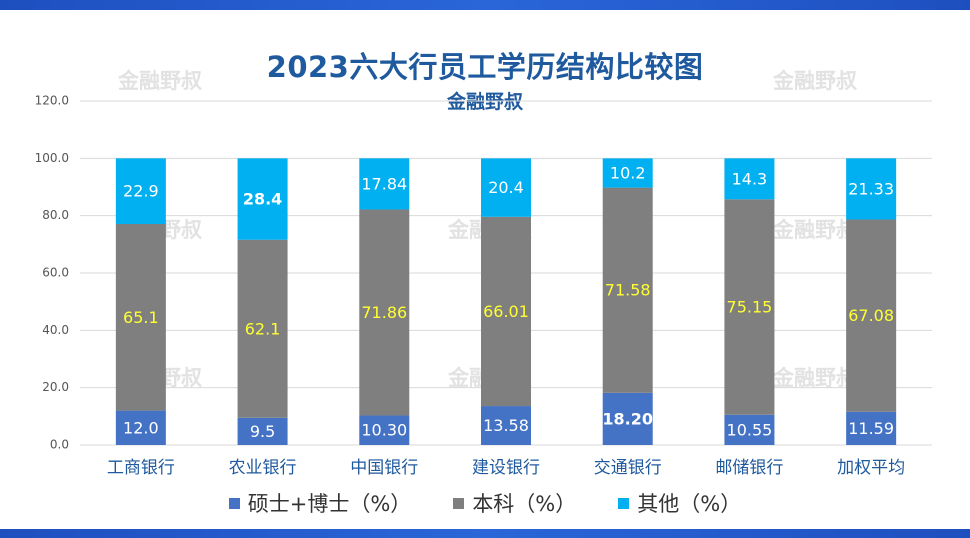 The height and width of the screenshot is (538, 970). What do you see at coordinates (485, 67) in the screenshot?
I see `chart-title: 2023六大行员工学历结构比较图` at bounding box center [485, 67].